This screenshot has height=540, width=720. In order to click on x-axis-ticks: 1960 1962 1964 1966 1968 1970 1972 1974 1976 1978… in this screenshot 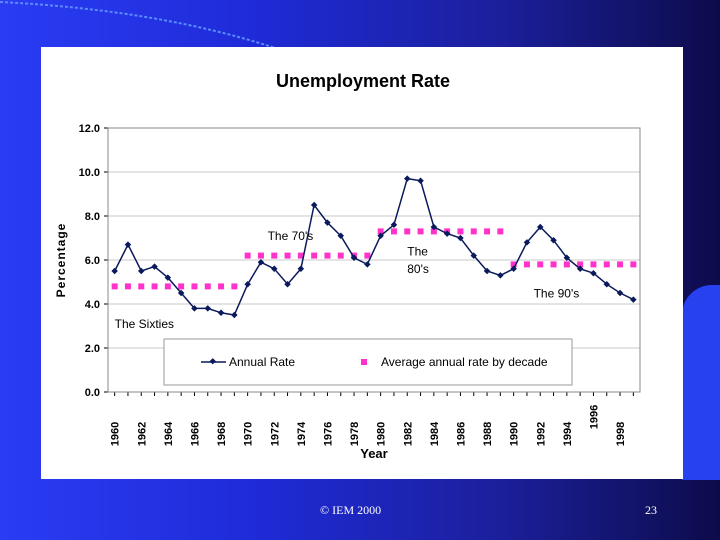, I will do `click(372, 419)`.